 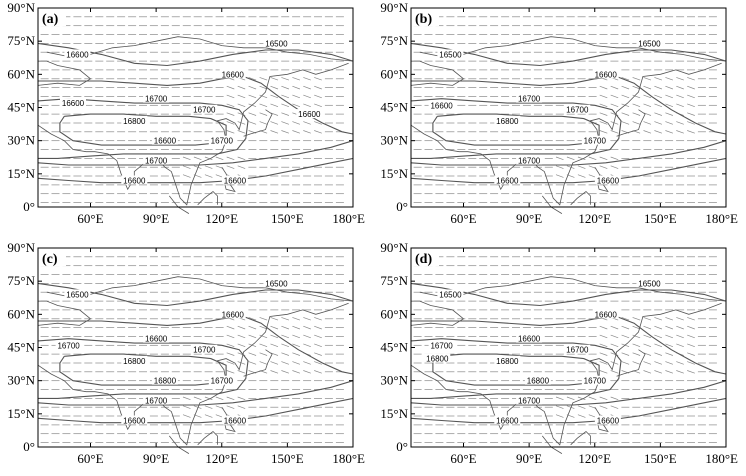 I want to click on contour-label: 16800, so click(x=538, y=381).